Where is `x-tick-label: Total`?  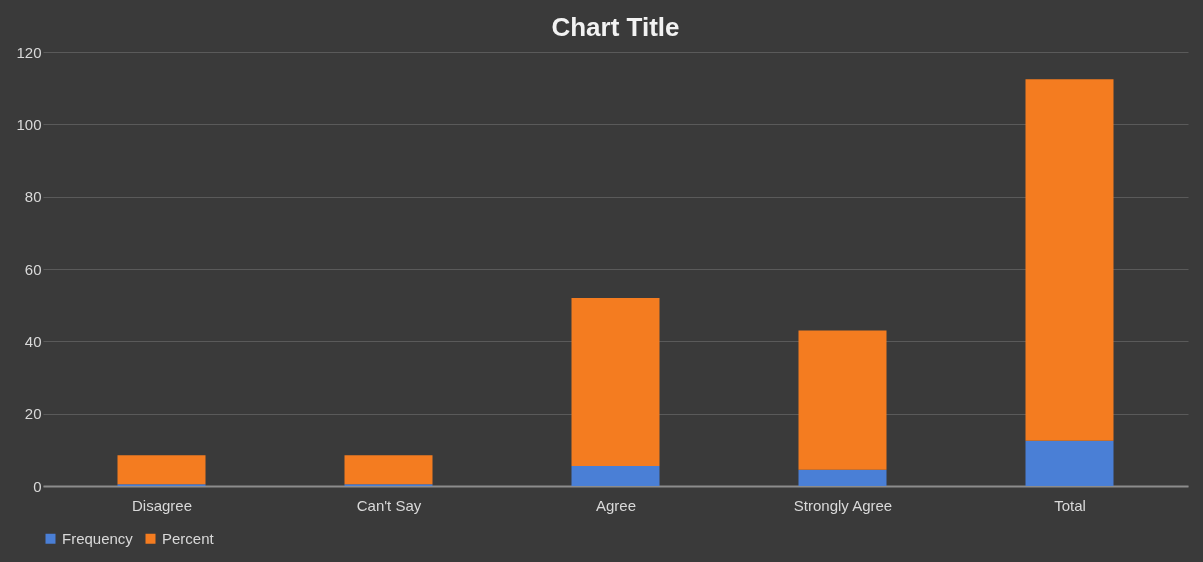
x-tick-label: Total is located at coordinates (1070, 505).